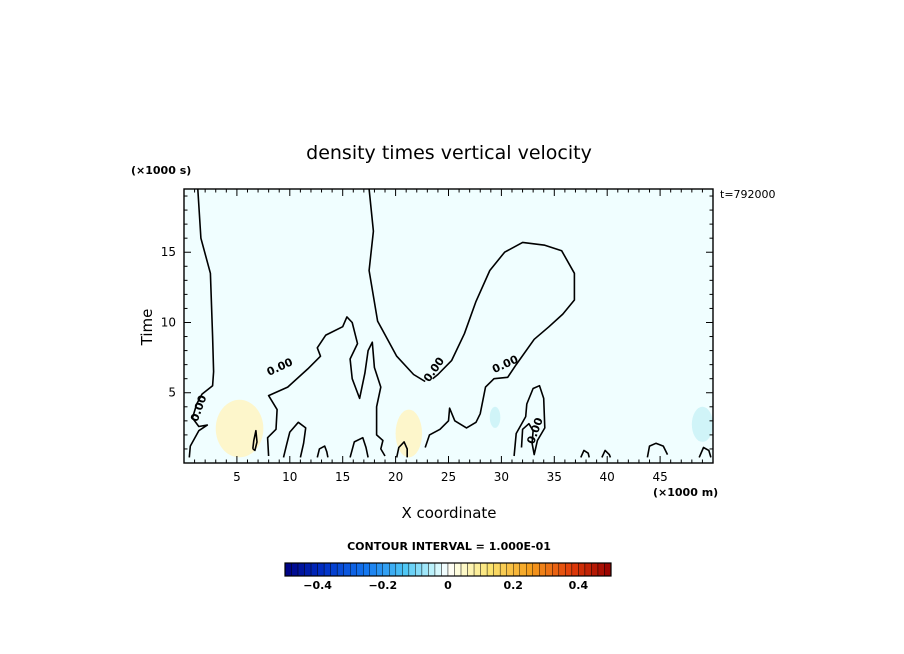  Describe the element at coordinates (448, 585) in the screenshot. I see `colorbar-tick-label: 0` at that location.